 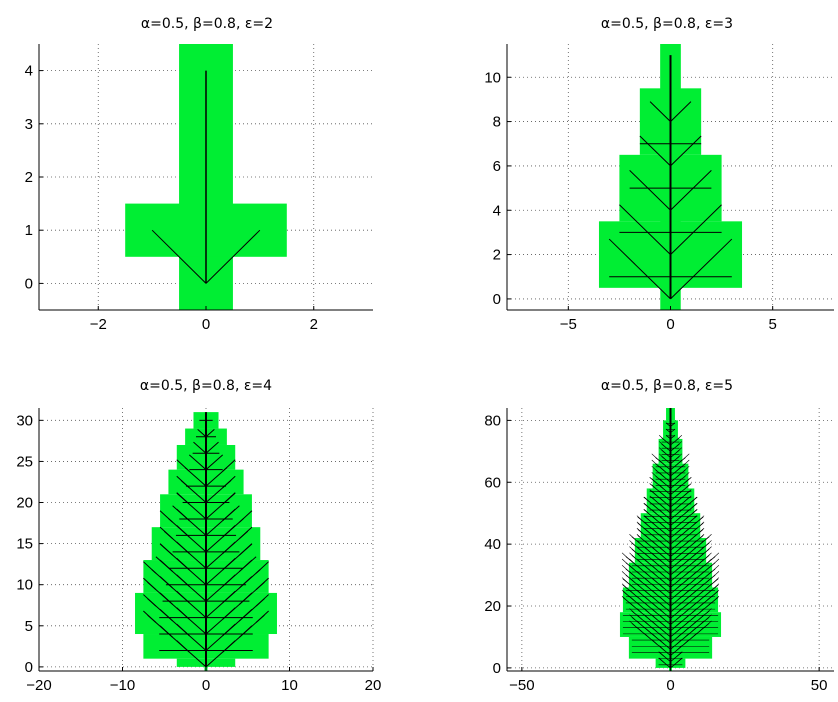 What do you see at coordinates (521, 685) in the screenshot?
I see `x-tick-label: −50` at bounding box center [521, 685].